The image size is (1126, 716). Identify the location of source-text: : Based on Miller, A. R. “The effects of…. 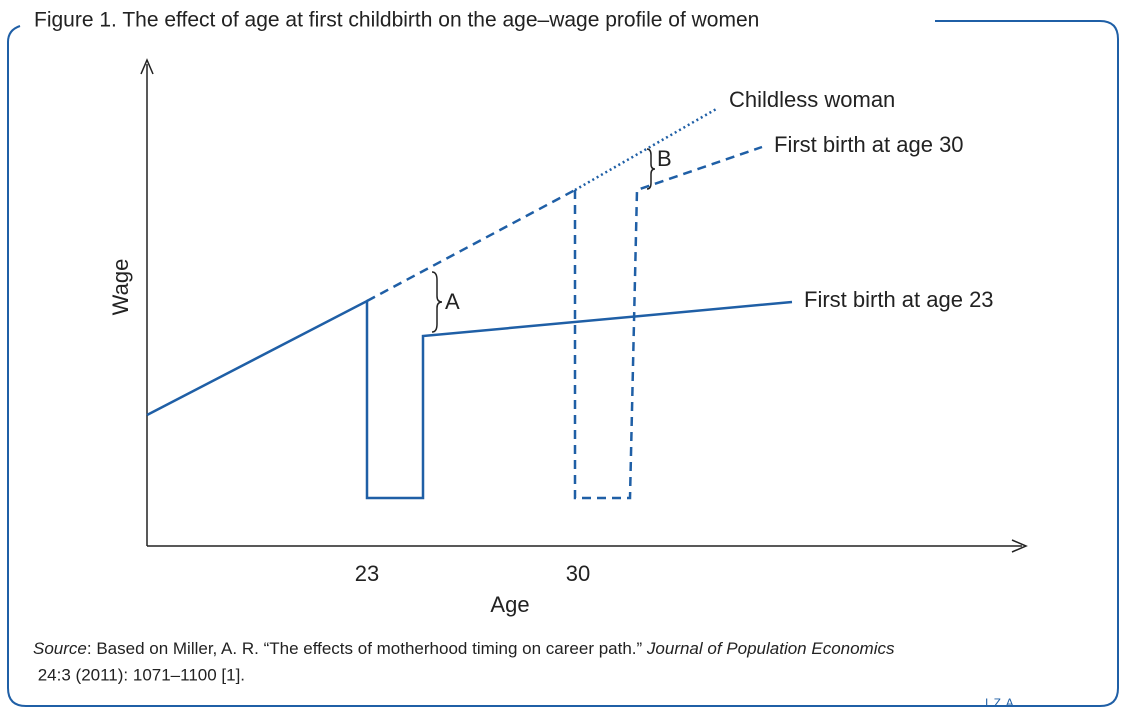
(367, 648).